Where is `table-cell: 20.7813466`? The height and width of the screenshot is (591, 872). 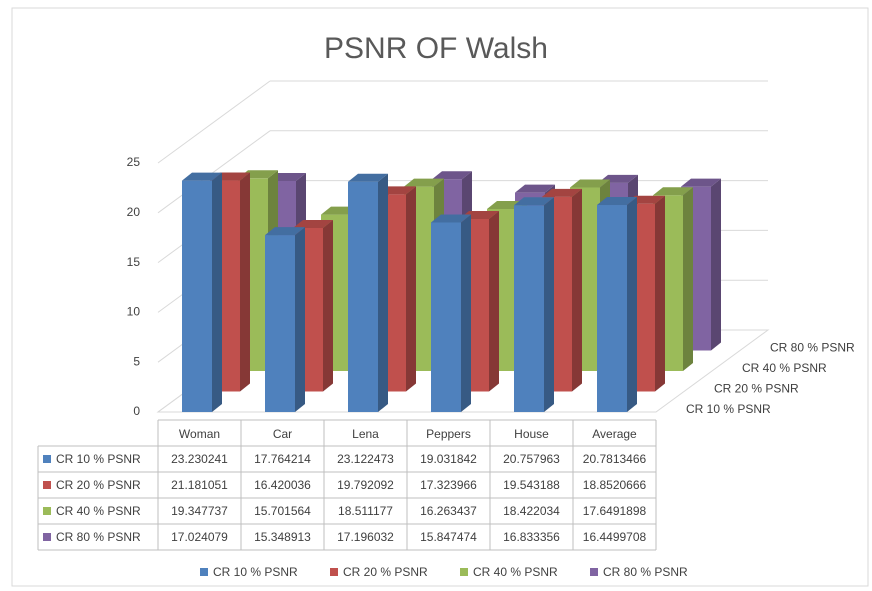 table-cell: 20.7813466 is located at coordinates (615, 459).